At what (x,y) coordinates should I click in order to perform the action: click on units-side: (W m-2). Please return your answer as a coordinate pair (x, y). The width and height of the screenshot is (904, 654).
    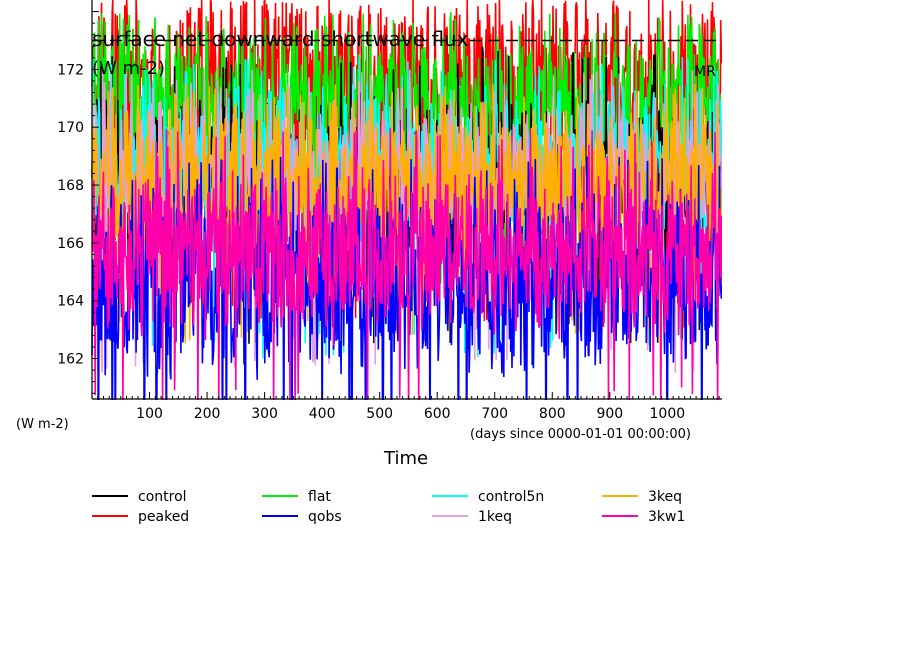
    Looking at the image, I should click on (42, 424).